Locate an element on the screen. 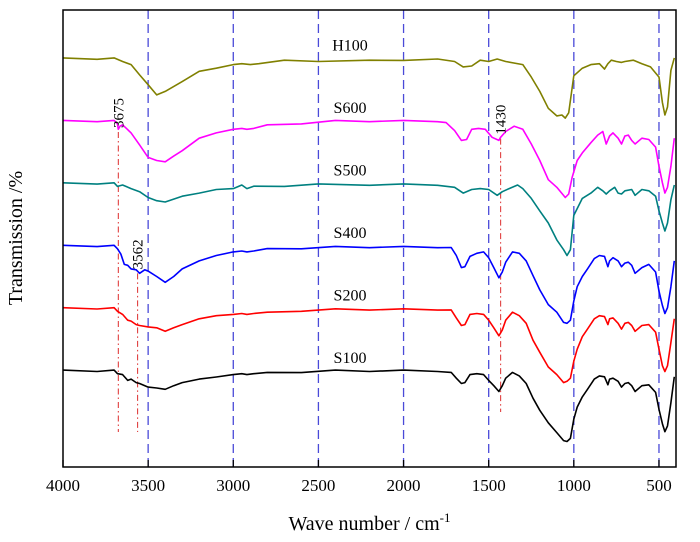  x-tick-label-2500: 2500 is located at coordinates (318, 485).